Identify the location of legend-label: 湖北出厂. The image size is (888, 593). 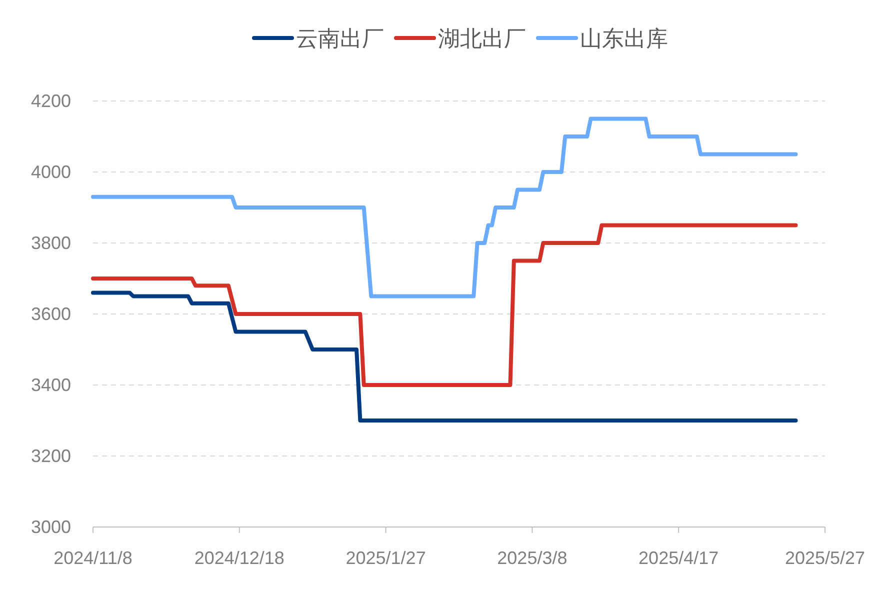
(482, 38).